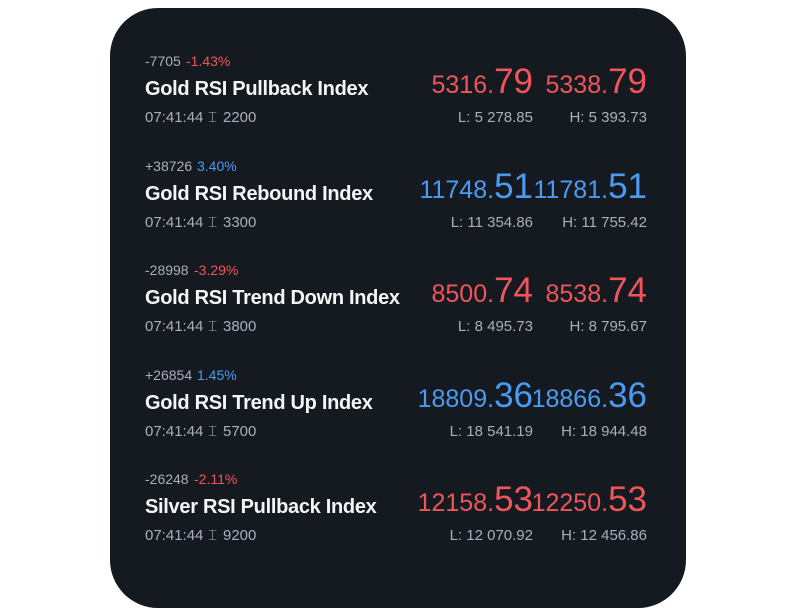  What do you see at coordinates (596, 290) in the screenshot?
I see `price: 8538.74` at bounding box center [596, 290].